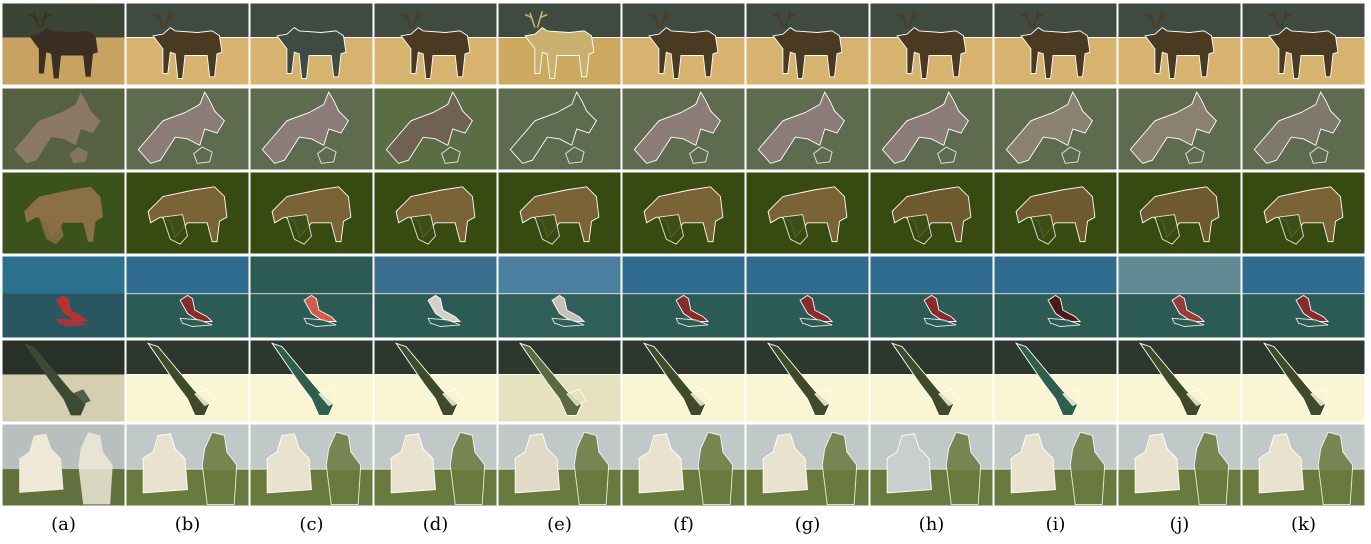 This screenshot has height=544, width=1371. Describe the element at coordinates (683, 297) in the screenshot. I see `tile-surfer-f` at that location.